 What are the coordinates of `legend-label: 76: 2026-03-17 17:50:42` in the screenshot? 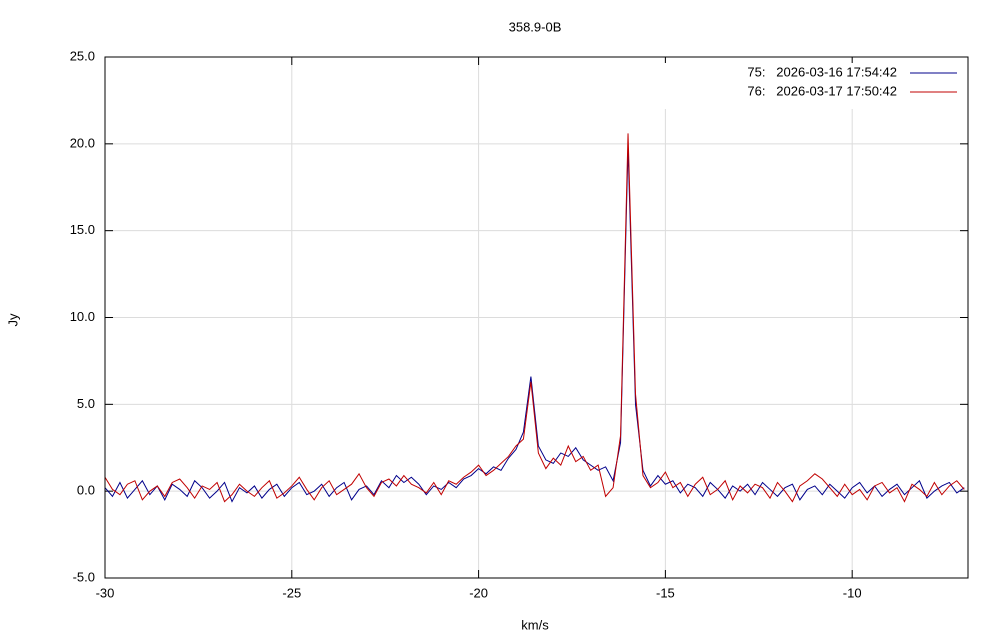 It's located at (822, 90).